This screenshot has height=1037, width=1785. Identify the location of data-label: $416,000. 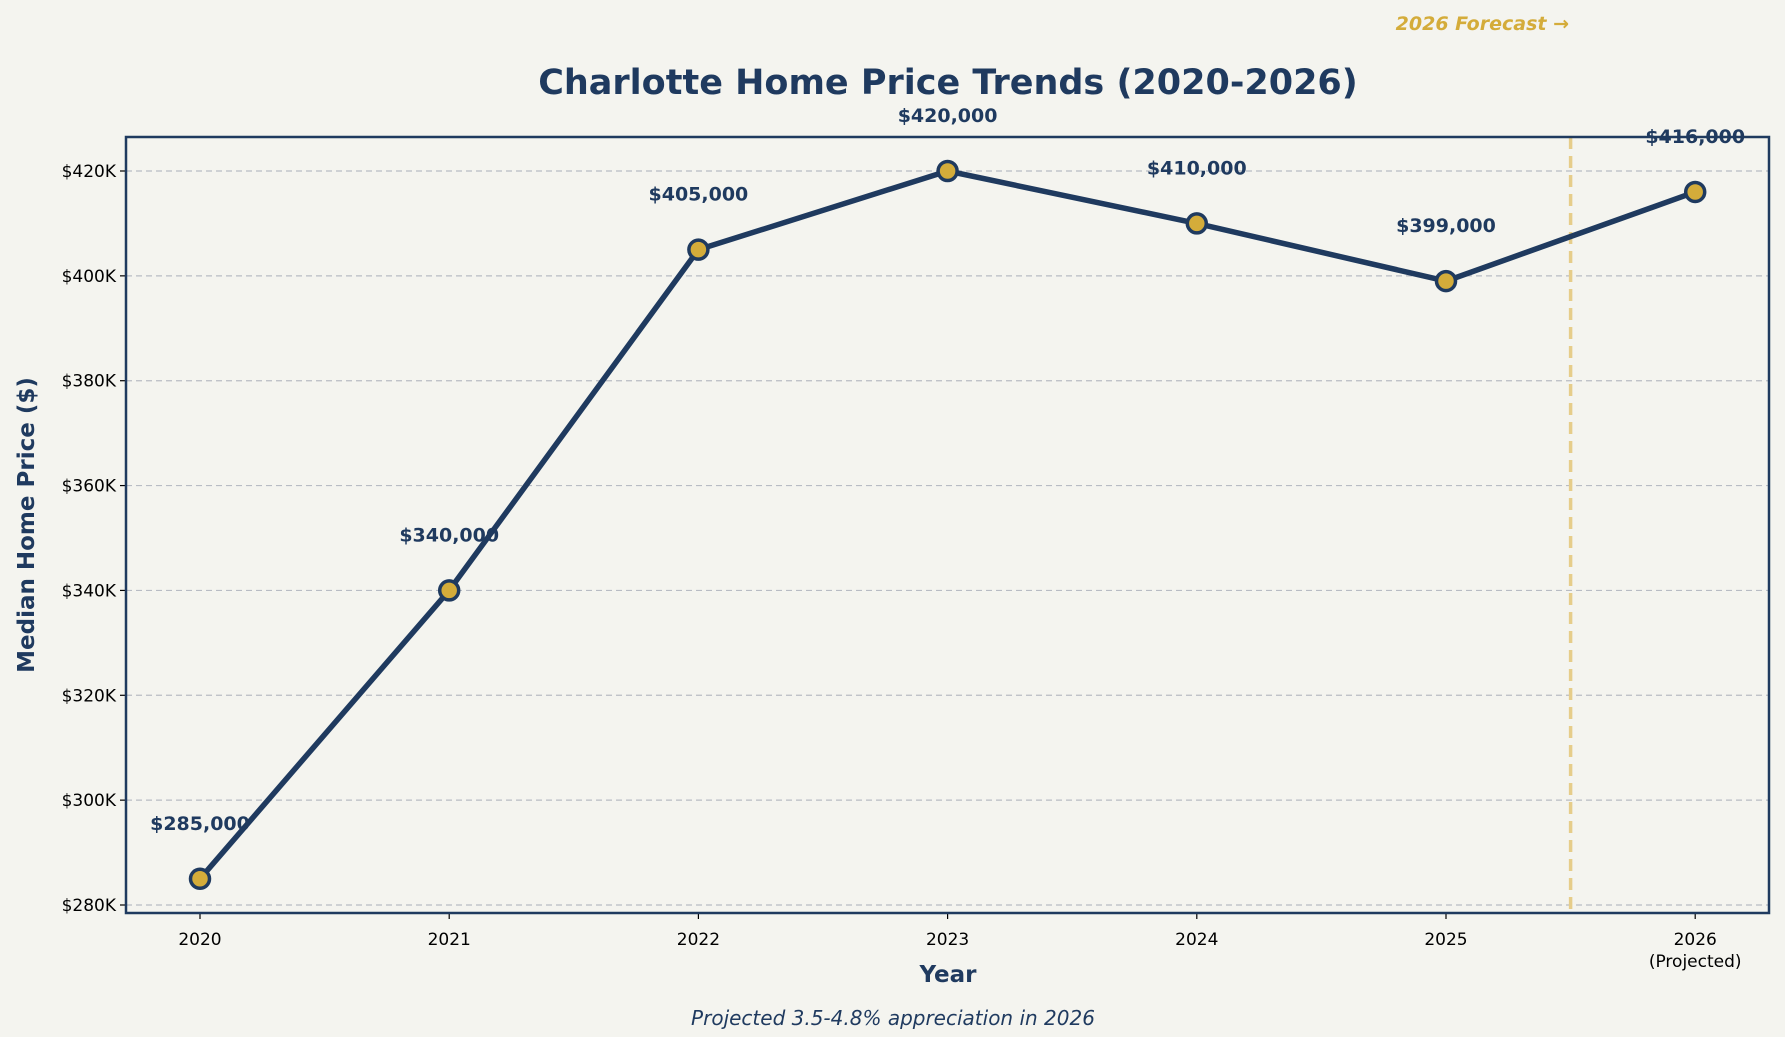
(1695, 137).